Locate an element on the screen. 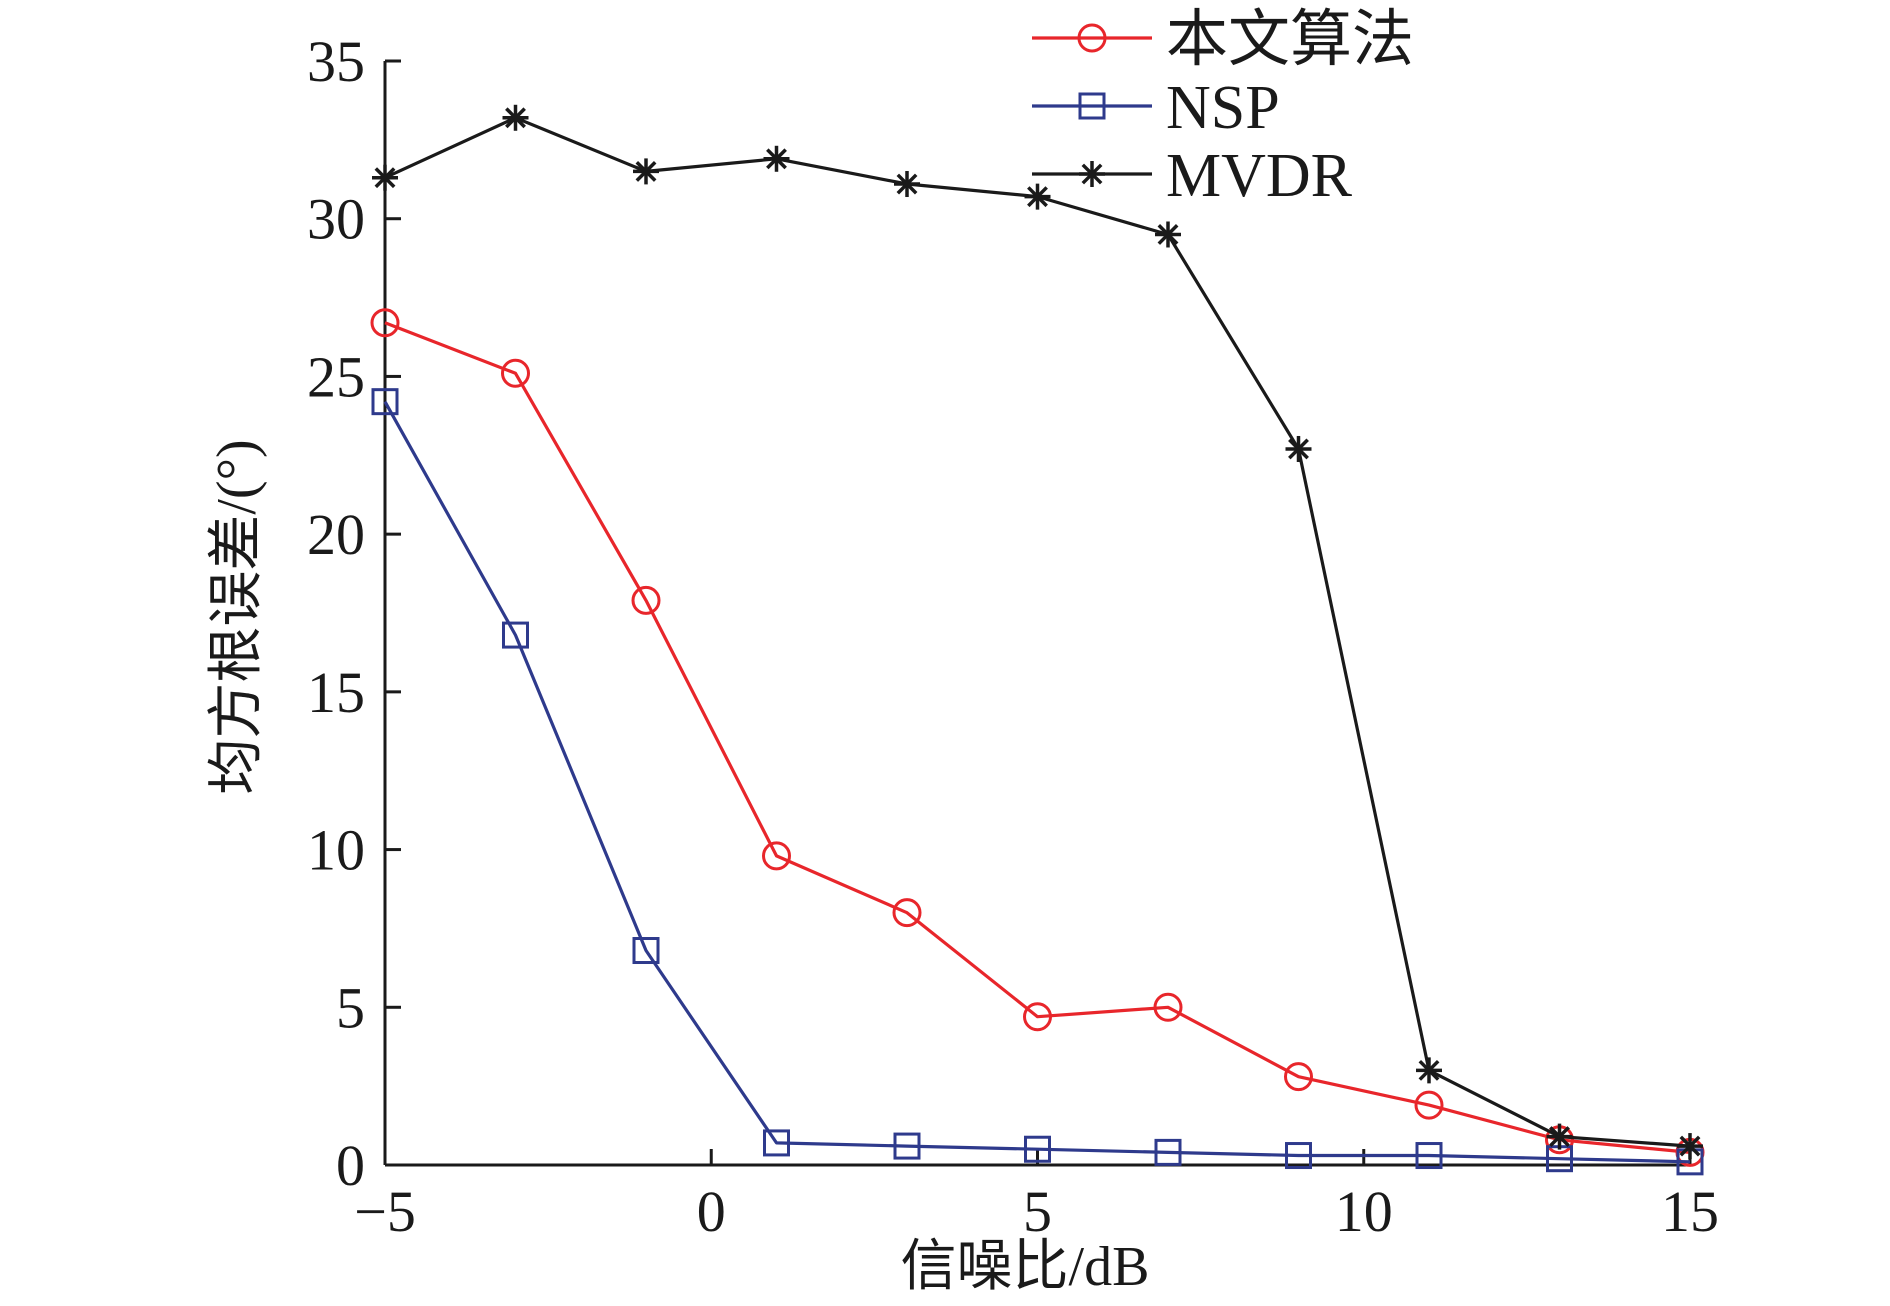 The width and height of the screenshot is (1890, 1306). y-tick-label: 20 is located at coordinates (336, 534).